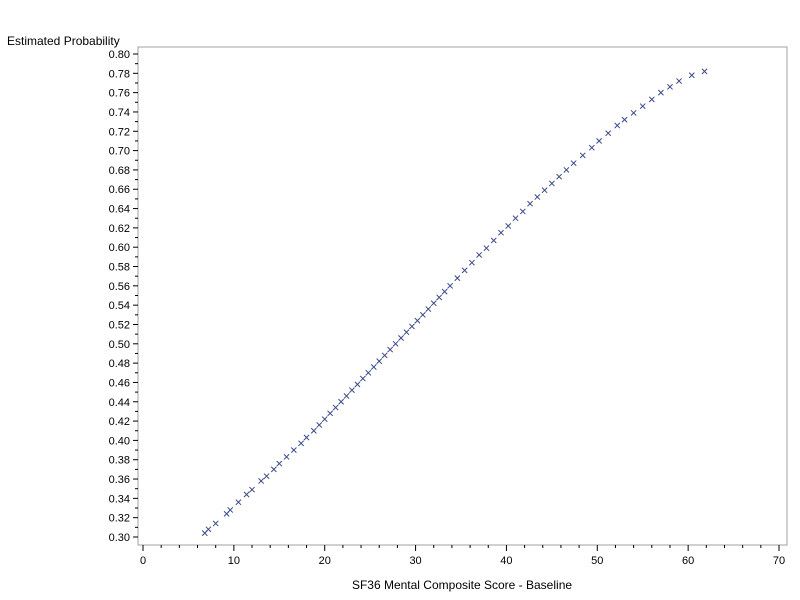 The width and height of the screenshot is (800, 600). I want to click on x-tick-label: 70, so click(779, 561).